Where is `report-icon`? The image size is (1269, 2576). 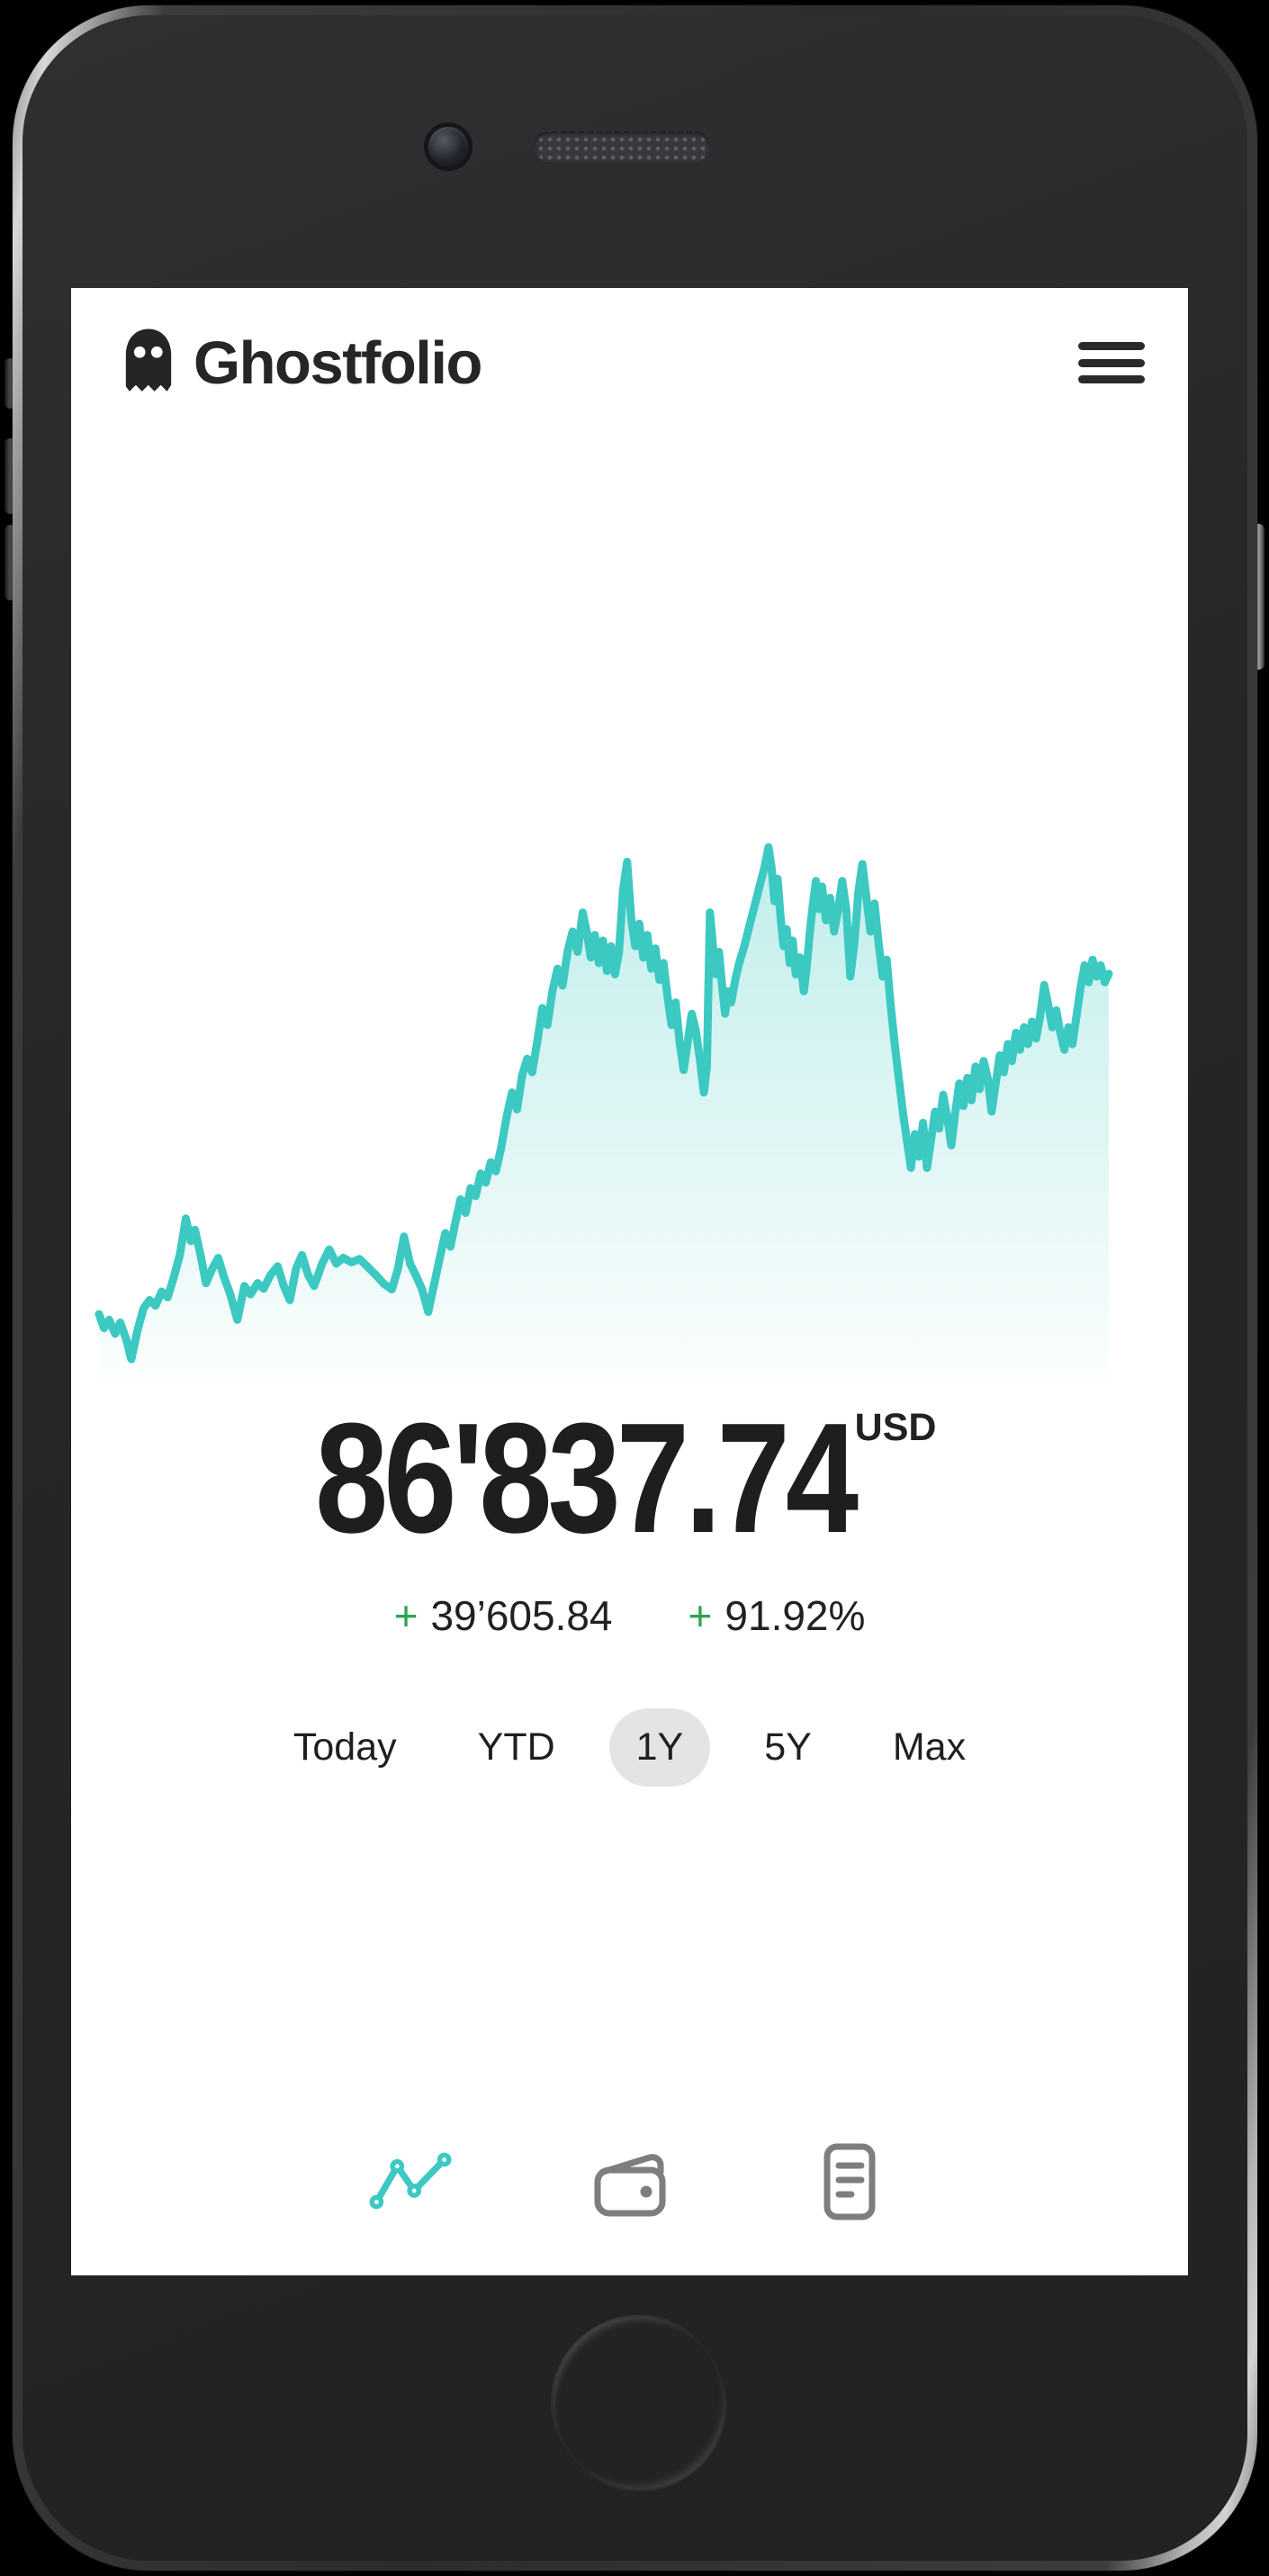 report-icon is located at coordinates (850, 2184).